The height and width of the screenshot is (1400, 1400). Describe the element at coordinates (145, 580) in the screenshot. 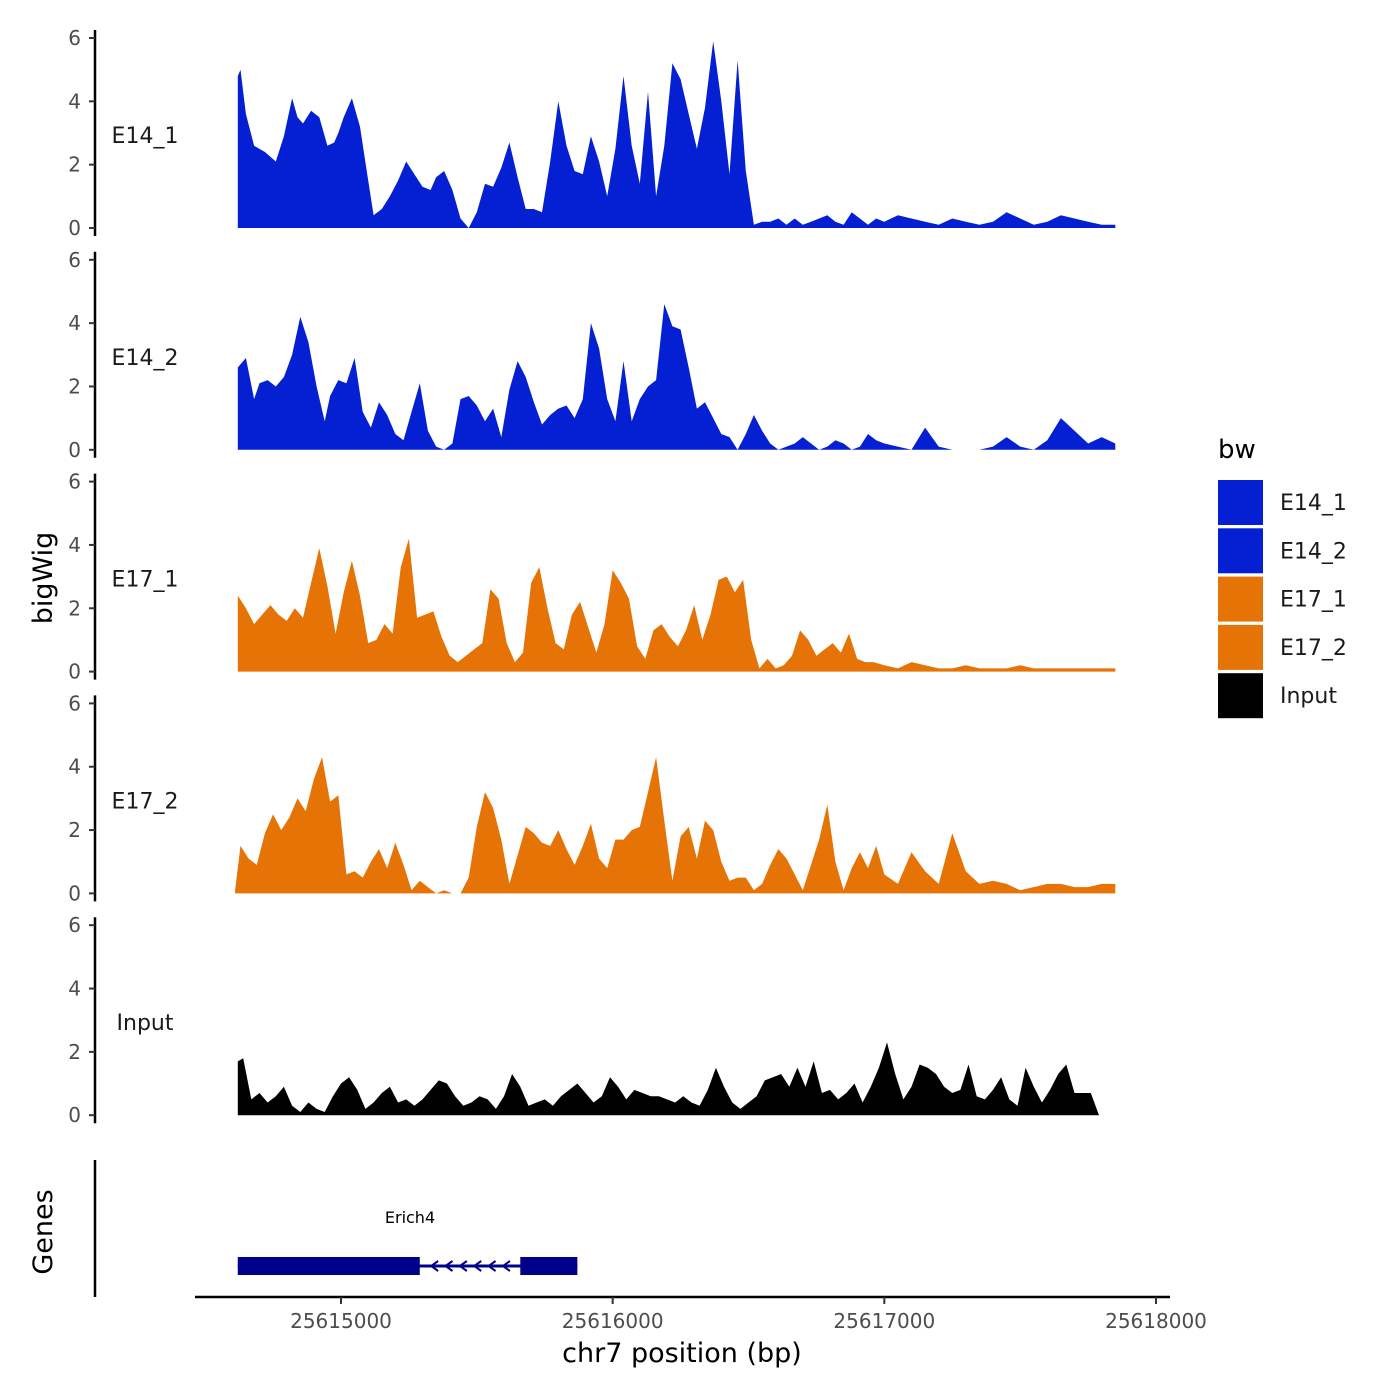

I see `track-label-E17_1: E17_1` at that location.